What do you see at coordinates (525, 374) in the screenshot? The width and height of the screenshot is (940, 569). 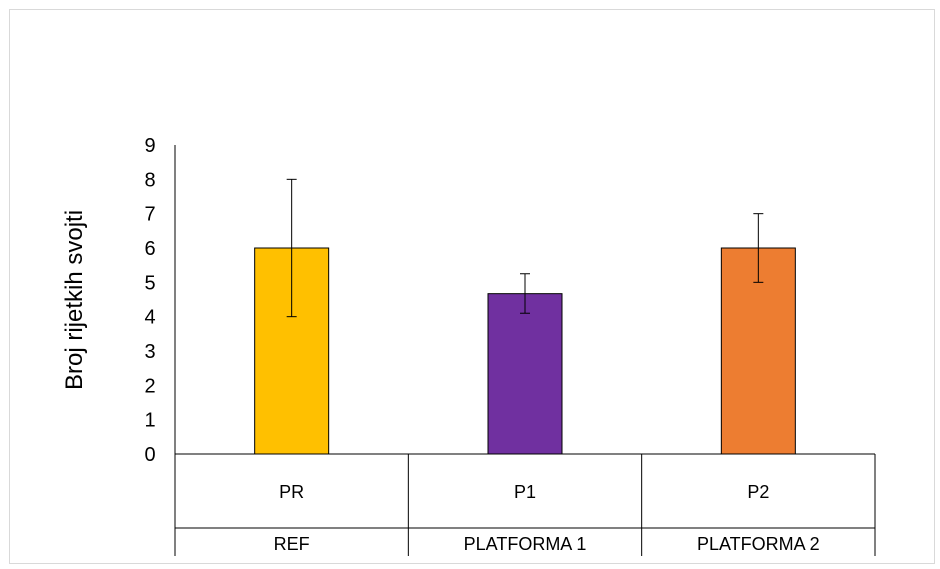 I see `bar-p1` at bounding box center [525, 374].